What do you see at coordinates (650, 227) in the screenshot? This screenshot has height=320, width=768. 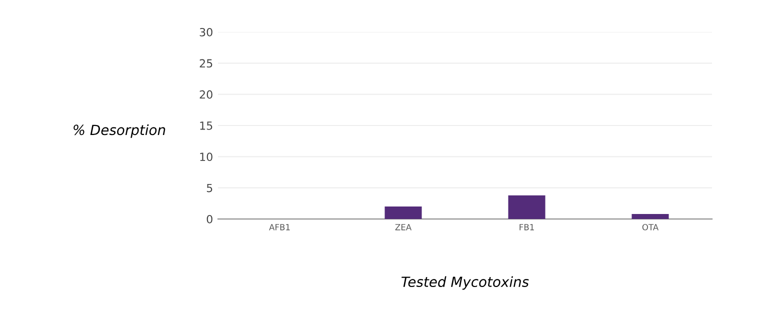 I see `x-tick-label: OTA` at bounding box center [650, 227].